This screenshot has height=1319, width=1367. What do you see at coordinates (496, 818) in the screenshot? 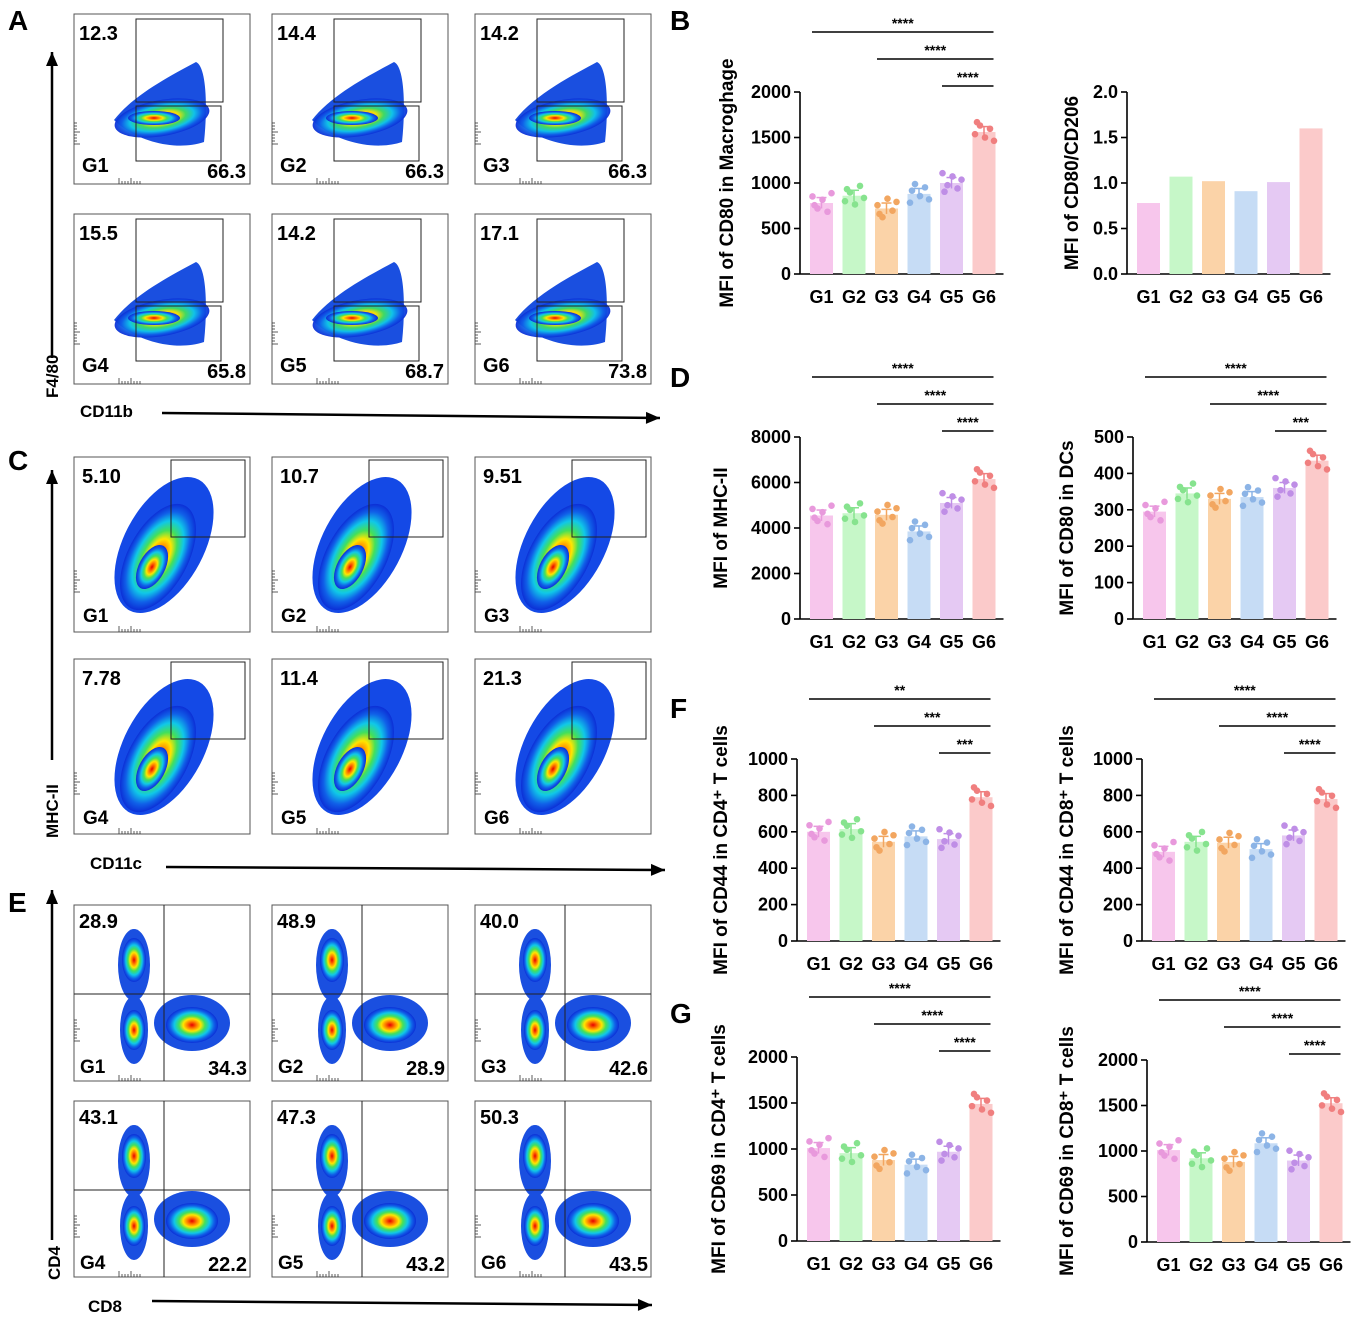
I see `group-label: G6` at bounding box center [496, 818].